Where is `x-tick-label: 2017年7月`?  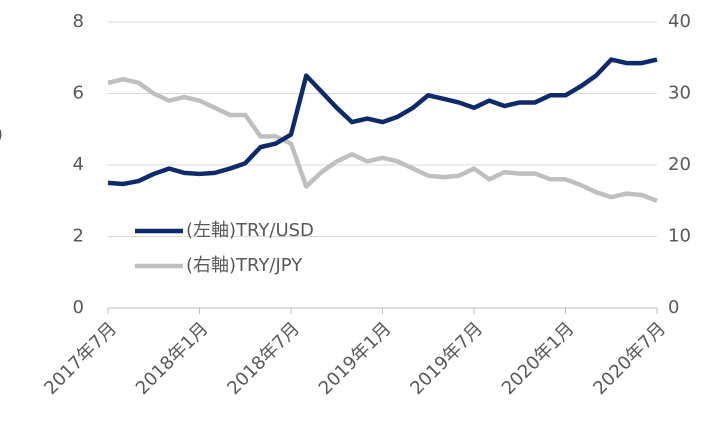
x-tick-label: 2017年7月 is located at coordinates (80, 358).